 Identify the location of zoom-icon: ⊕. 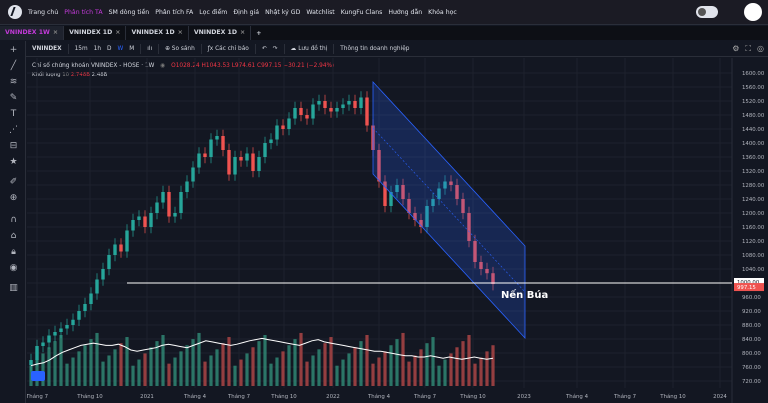
(13, 198).